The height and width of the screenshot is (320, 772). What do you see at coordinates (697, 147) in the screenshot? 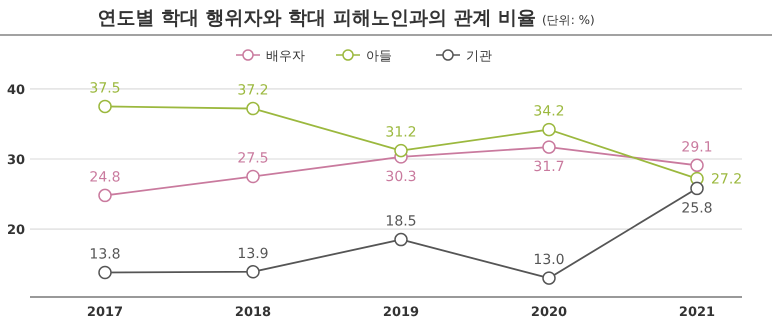
I see `data-label: 29.1` at bounding box center [697, 147].